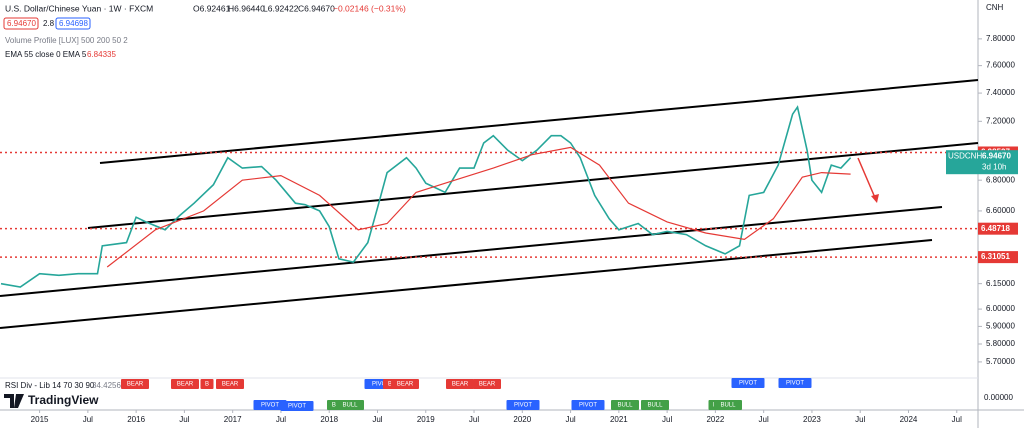 Image resolution: width=1024 pixels, height=433 pixels. What do you see at coordinates (1000, 343) in the screenshot?
I see `y-tick-label: 5.80000` at bounding box center [1000, 343].